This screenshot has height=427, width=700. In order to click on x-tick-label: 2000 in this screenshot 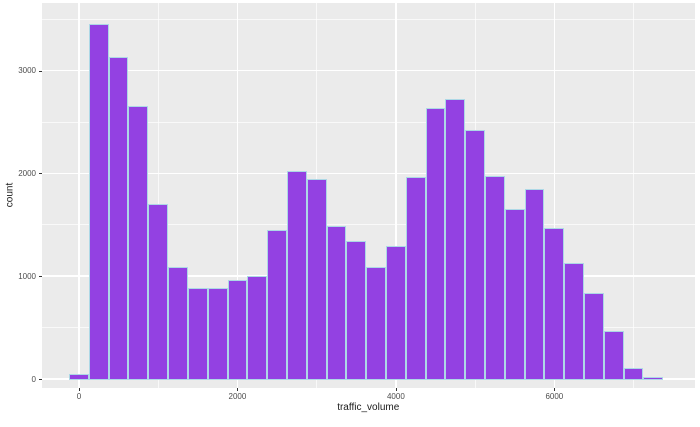, I will do `click(237, 396)`.